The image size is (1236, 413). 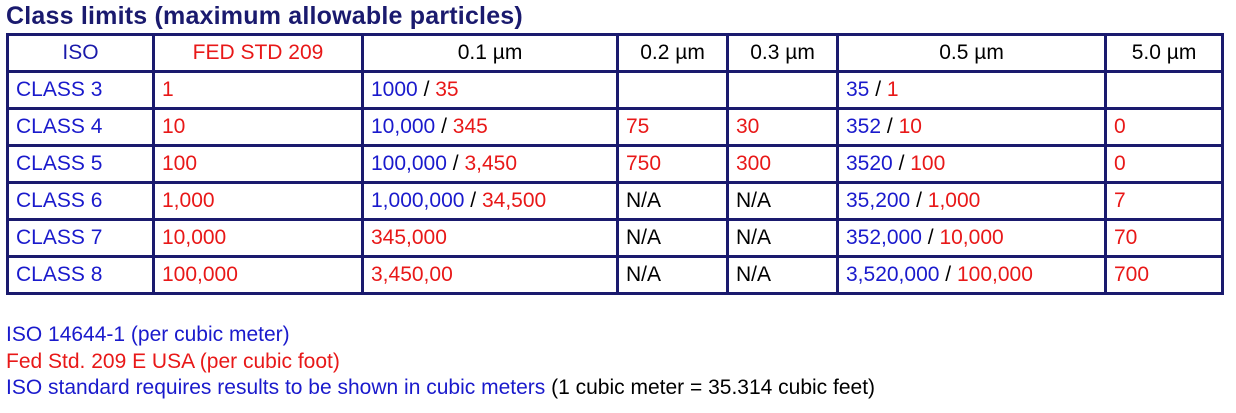 What do you see at coordinates (672, 164) in the screenshot?
I see `cell-0-2um: 750` at bounding box center [672, 164].